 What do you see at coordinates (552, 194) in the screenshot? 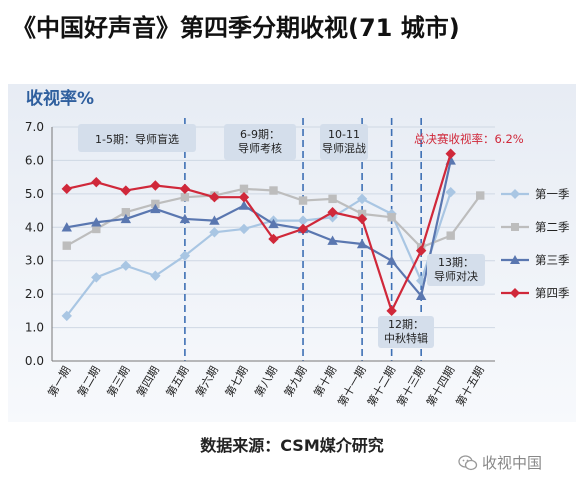
I see `legend-label: 第一季` at bounding box center [552, 194].